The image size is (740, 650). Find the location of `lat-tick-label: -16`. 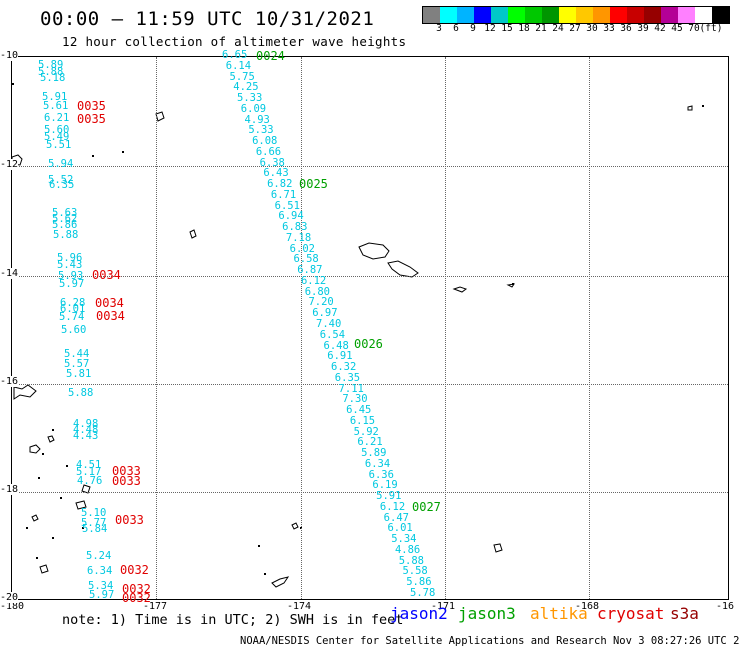

lat-tick-label: -16 is located at coordinates (9, 381).